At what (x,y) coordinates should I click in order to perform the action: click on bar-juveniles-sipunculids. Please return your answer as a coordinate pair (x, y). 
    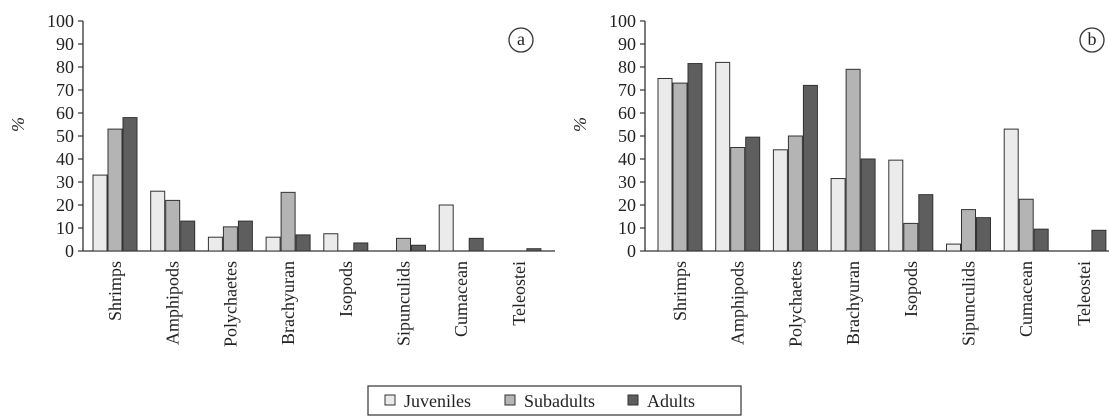
    Looking at the image, I should click on (953, 247).